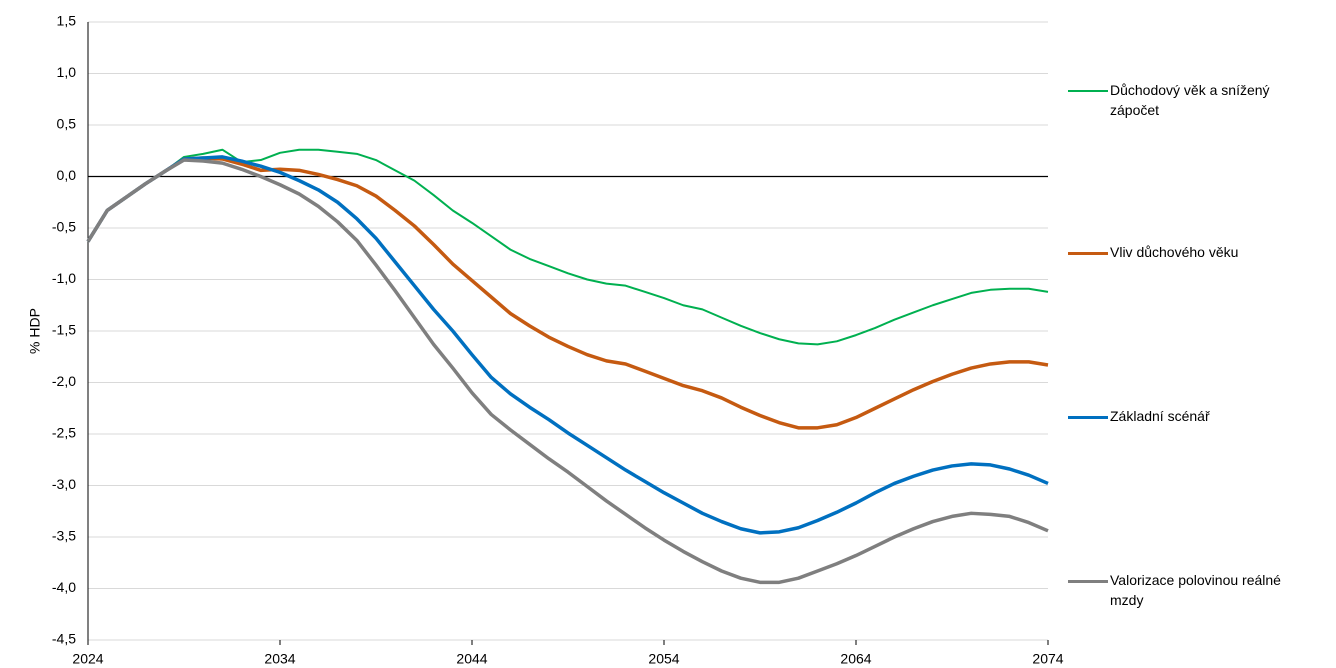 This screenshot has width=1336, height=668. I want to click on legend-item: Valorizace polovinou reálné mzdy, so click(1198, 590).